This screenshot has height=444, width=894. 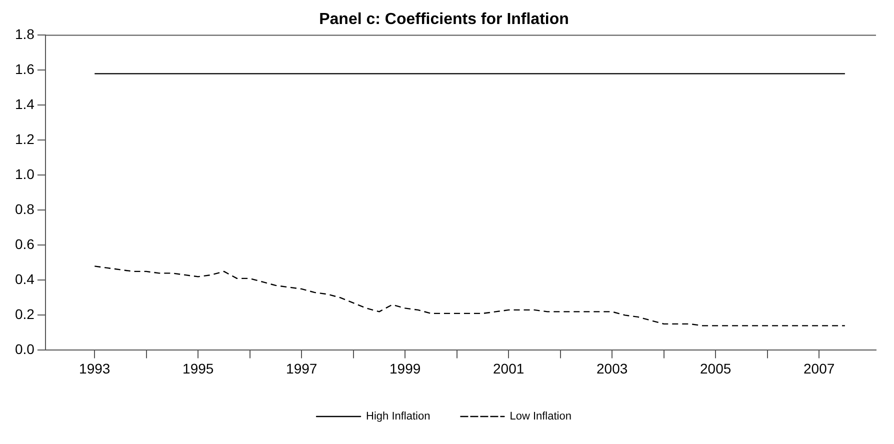 I want to click on y-tick-label: 1.8, so click(x=24, y=34).